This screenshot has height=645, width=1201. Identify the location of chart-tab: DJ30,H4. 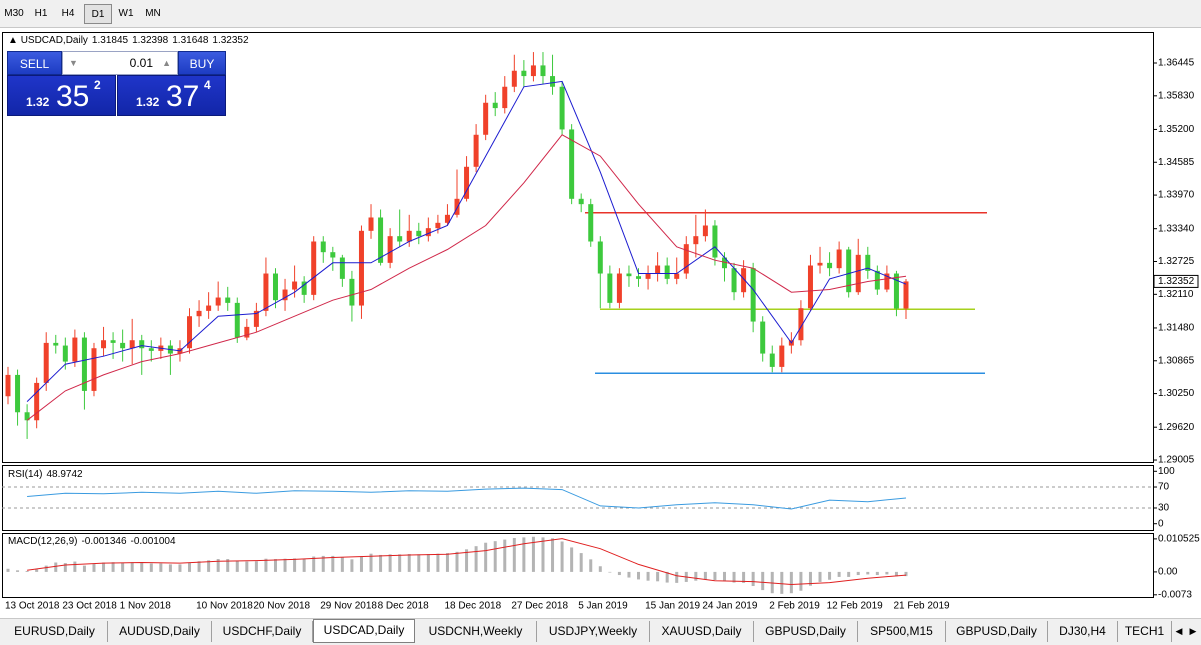
(1083, 631).